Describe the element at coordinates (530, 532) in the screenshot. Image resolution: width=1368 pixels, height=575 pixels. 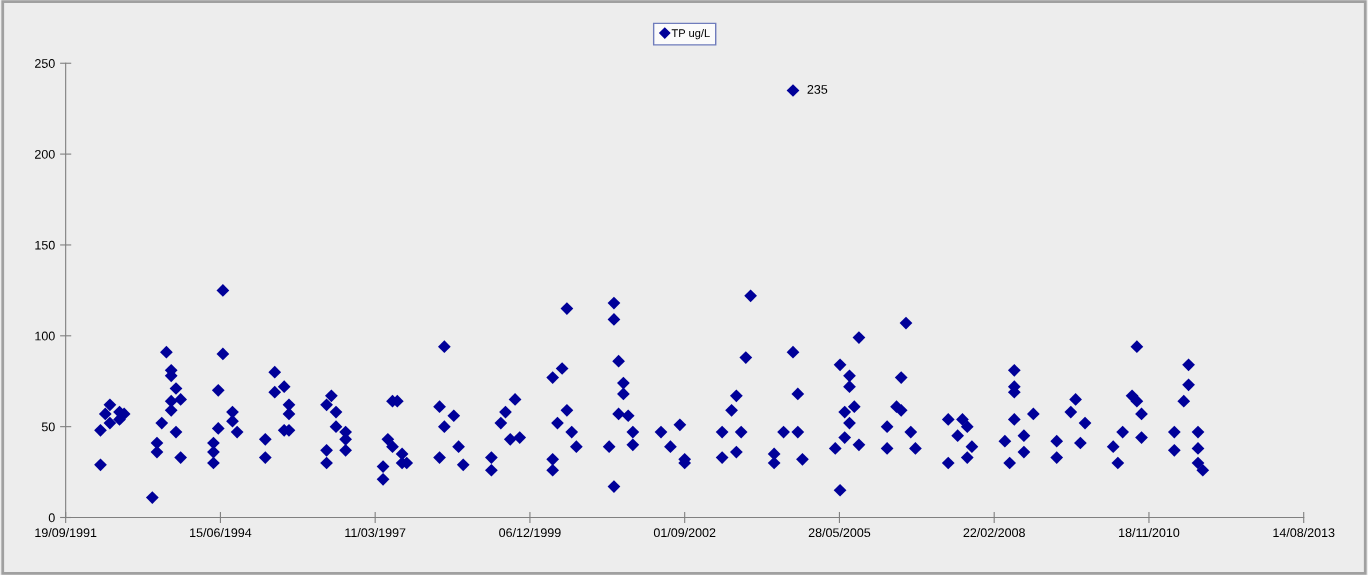
I see `x-tick-label: 06/12/1999` at that location.